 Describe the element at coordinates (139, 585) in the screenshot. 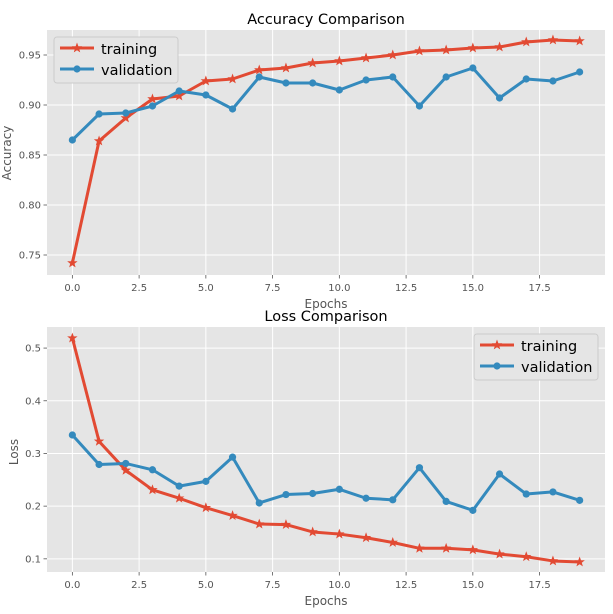

I see `loss-x-tick-label: 2.5` at that location.